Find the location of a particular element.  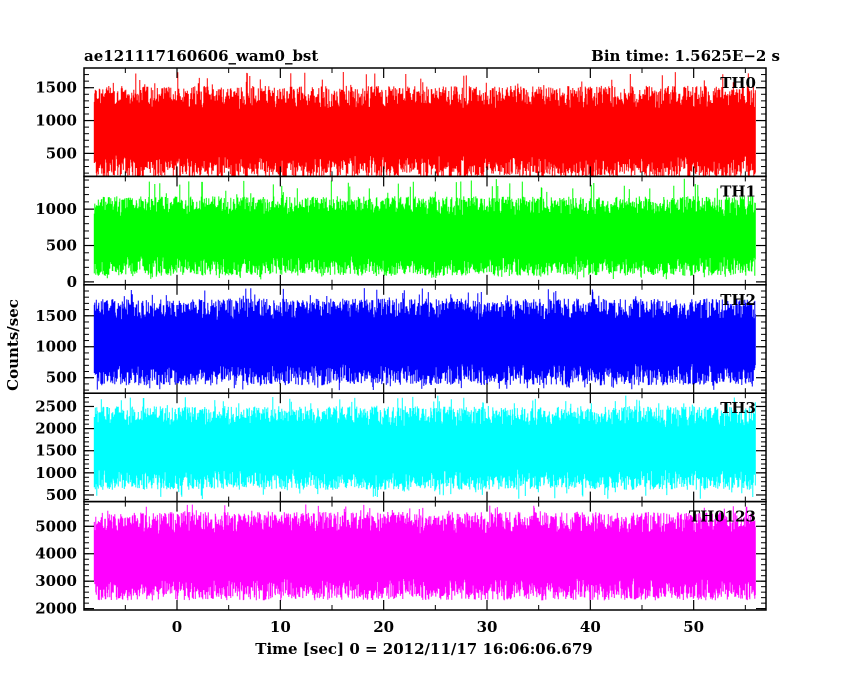

y-tick-label: 4000 is located at coordinates (56, 554).